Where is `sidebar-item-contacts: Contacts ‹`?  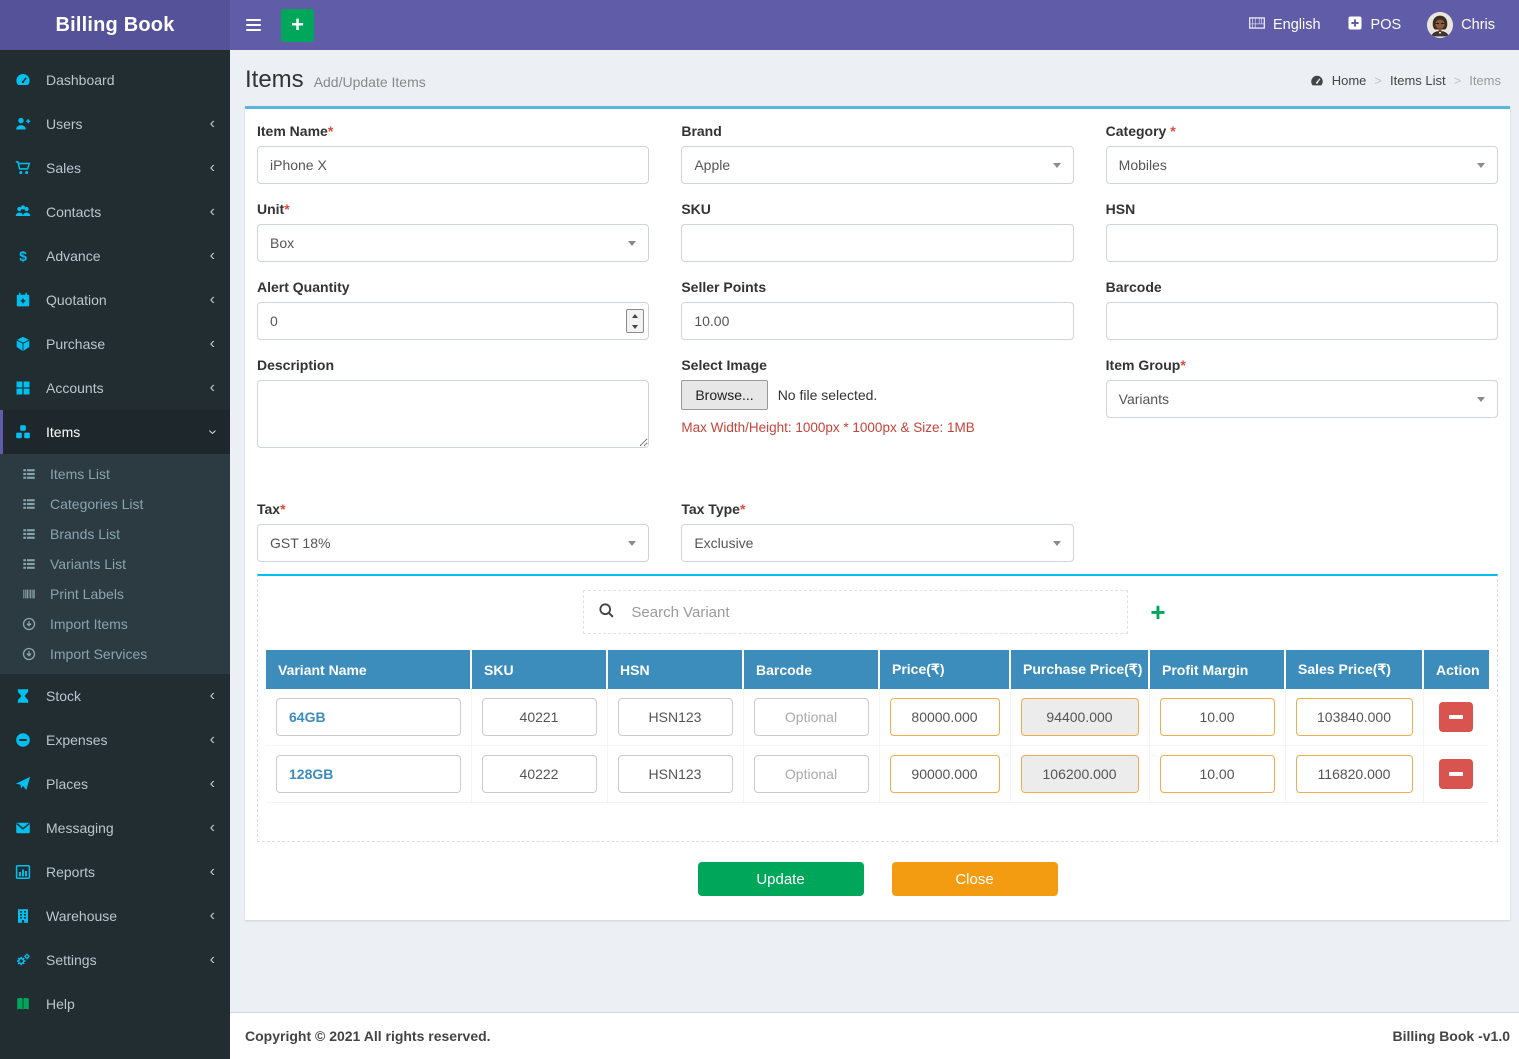
sidebar-item-contacts: Contacts ‹ is located at coordinates (115, 212).